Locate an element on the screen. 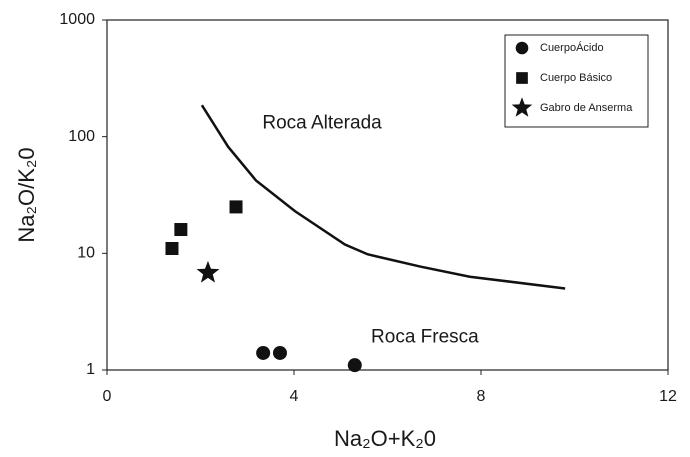  legend-label: Gabro de Anserma is located at coordinates (586, 108).